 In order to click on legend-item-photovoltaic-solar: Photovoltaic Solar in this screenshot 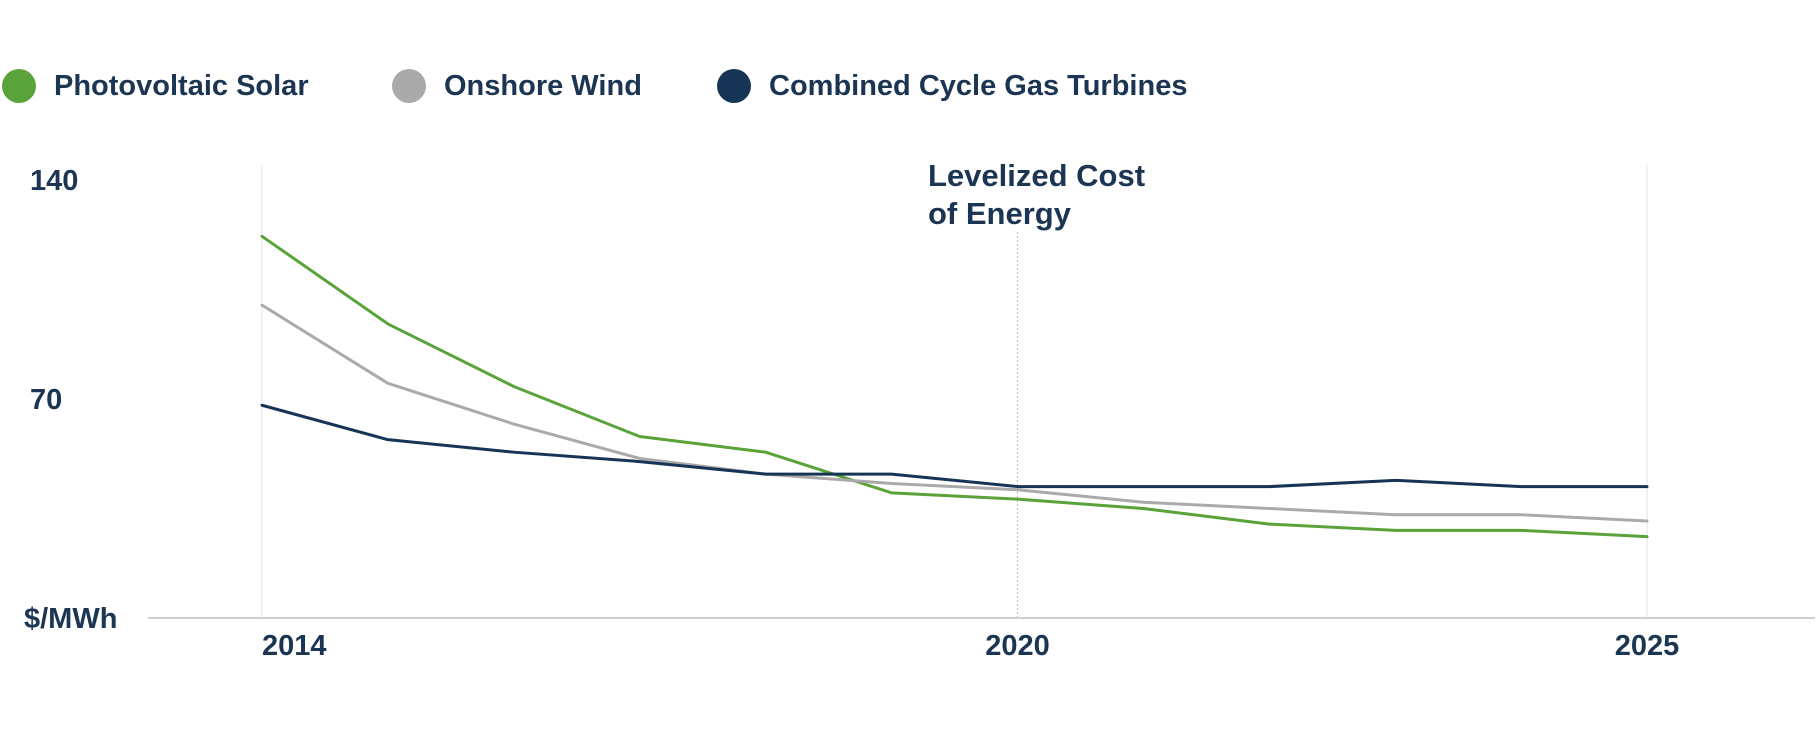, I will do `click(155, 86)`.